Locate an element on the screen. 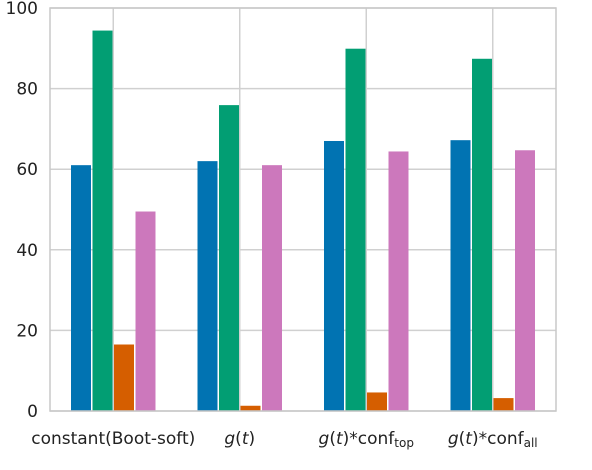 The height and width of the screenshot is (470, 592). y-tick-label: 40 is located at coordinates (27, 251).